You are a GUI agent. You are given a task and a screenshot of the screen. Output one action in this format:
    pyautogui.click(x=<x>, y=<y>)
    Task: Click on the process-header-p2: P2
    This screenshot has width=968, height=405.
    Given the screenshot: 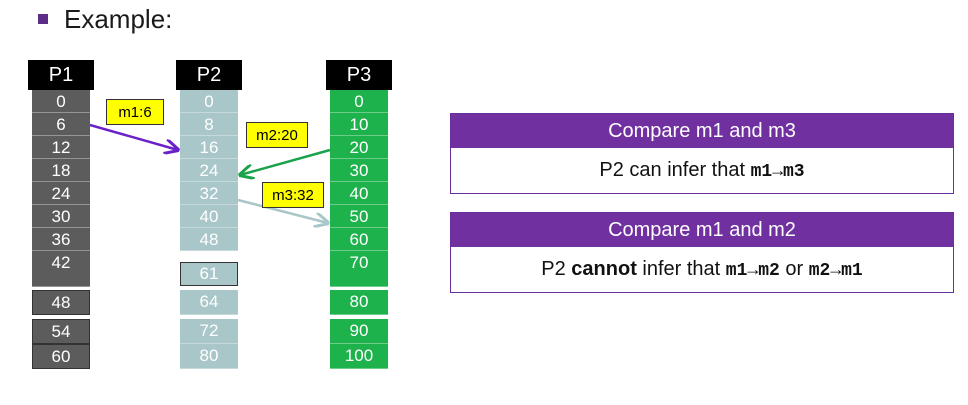 What is the action you would take?
    pyautogui.click(x=209, y=75)
    